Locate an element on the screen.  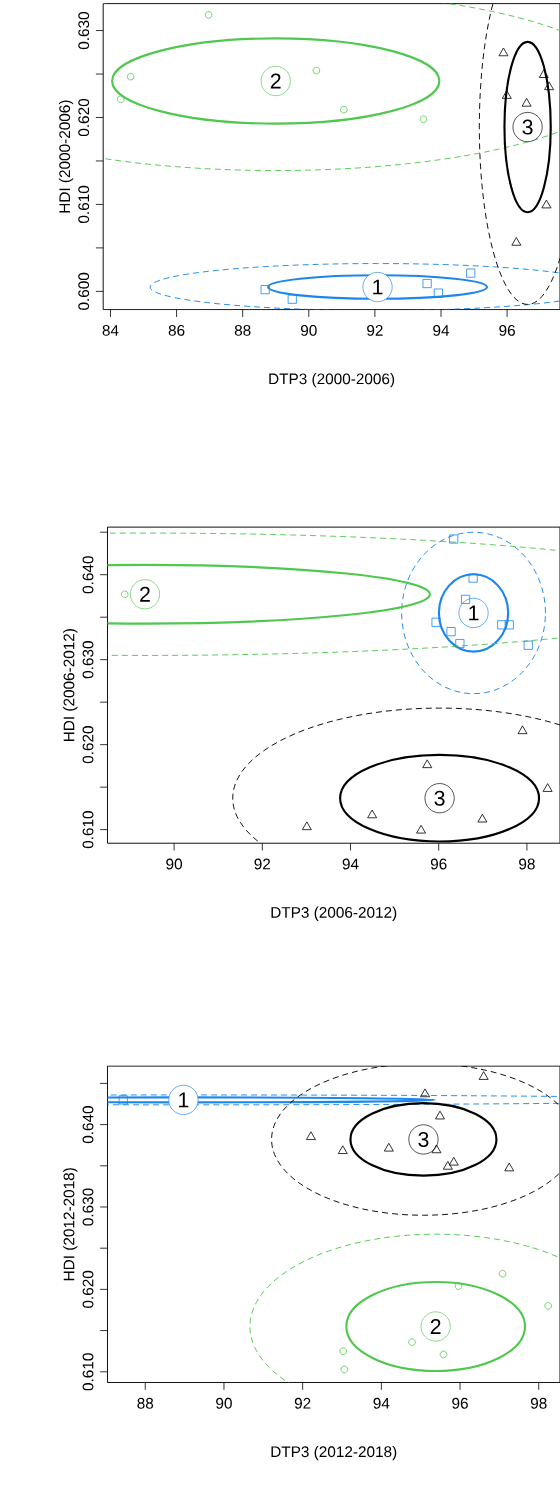
x-axis-title: DTP3 (2012-2018) is located at coordinates (334, 1453).